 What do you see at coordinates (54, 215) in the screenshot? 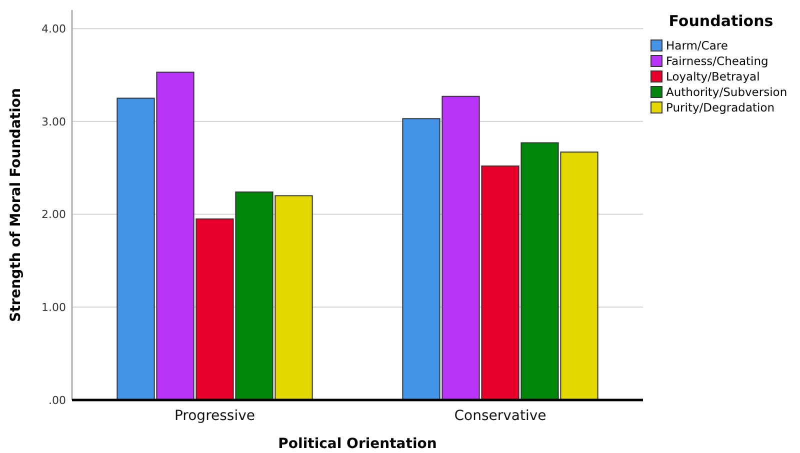
I see `y-tick-label: 2.00` at bounding box center [54, 215].